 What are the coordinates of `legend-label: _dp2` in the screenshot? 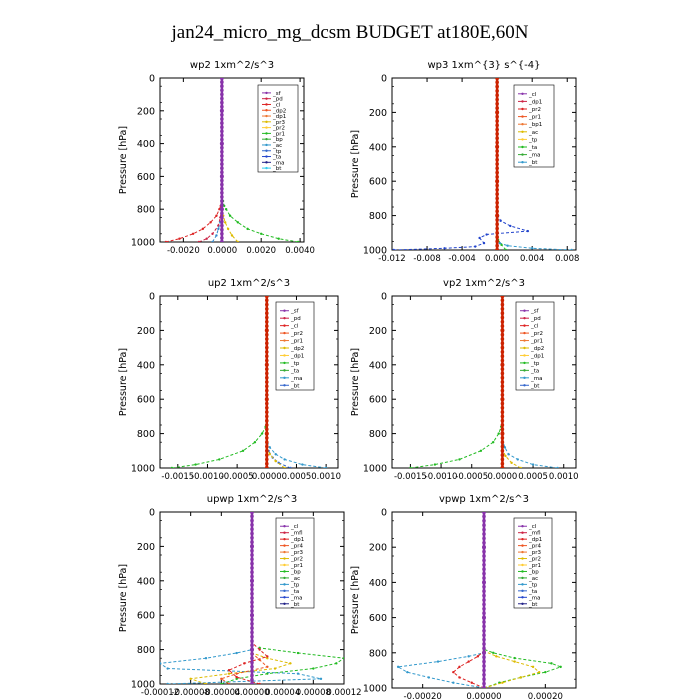 It's located at (279, 111).